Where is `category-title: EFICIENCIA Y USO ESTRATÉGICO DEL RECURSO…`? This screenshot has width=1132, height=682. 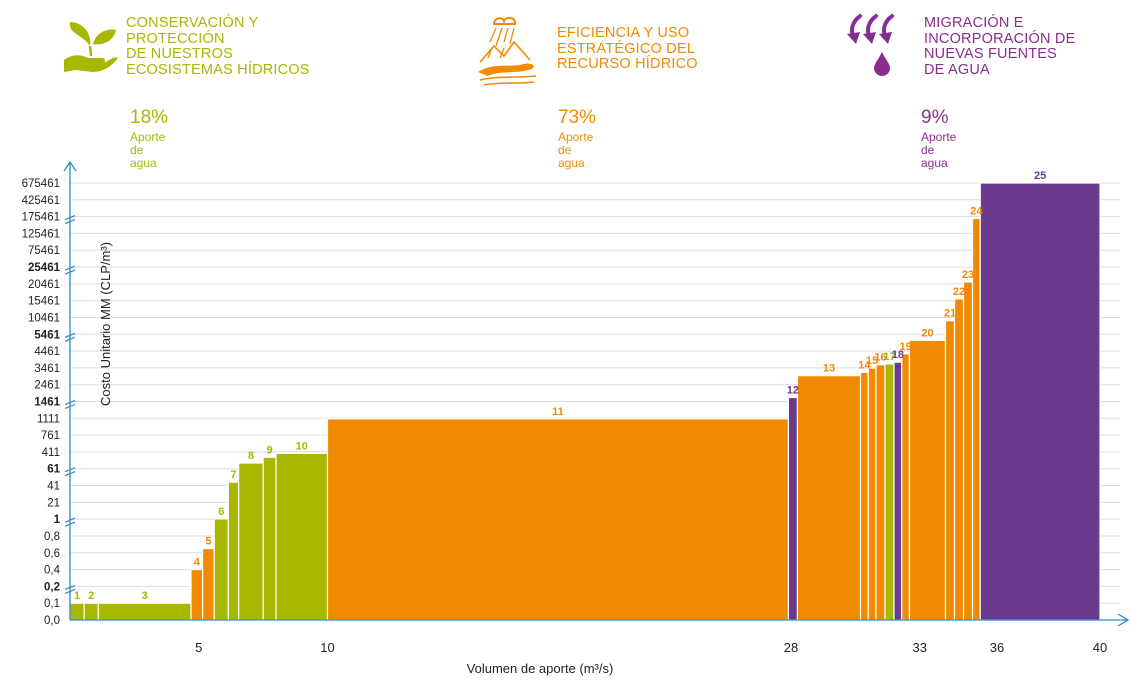 category-title: EFICIENCIA Y USO ESTRATÉGICO DEL RECURSO… is located at coordinates (627, 48).